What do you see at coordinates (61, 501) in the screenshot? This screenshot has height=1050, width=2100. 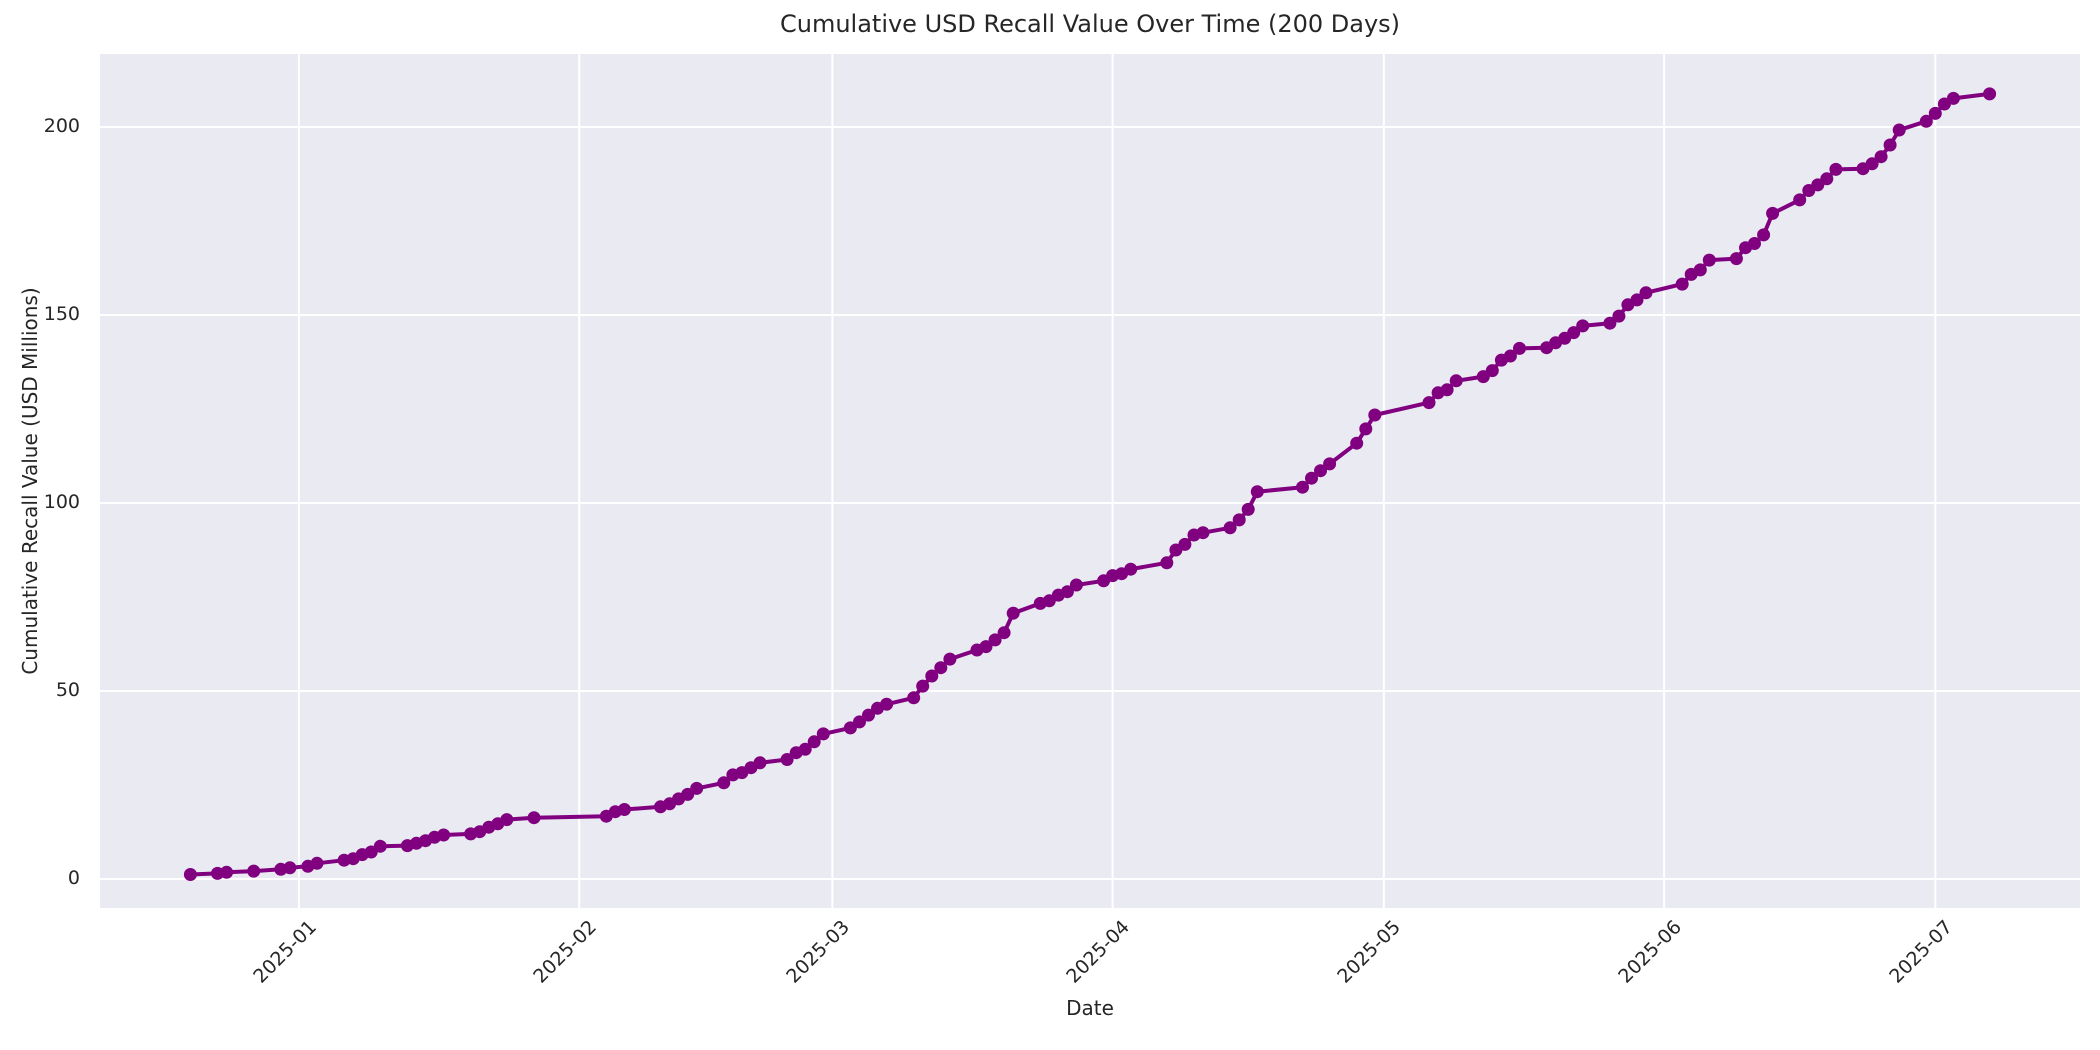 I see `y-tick-label: 100` at bounding box center [61, 501].